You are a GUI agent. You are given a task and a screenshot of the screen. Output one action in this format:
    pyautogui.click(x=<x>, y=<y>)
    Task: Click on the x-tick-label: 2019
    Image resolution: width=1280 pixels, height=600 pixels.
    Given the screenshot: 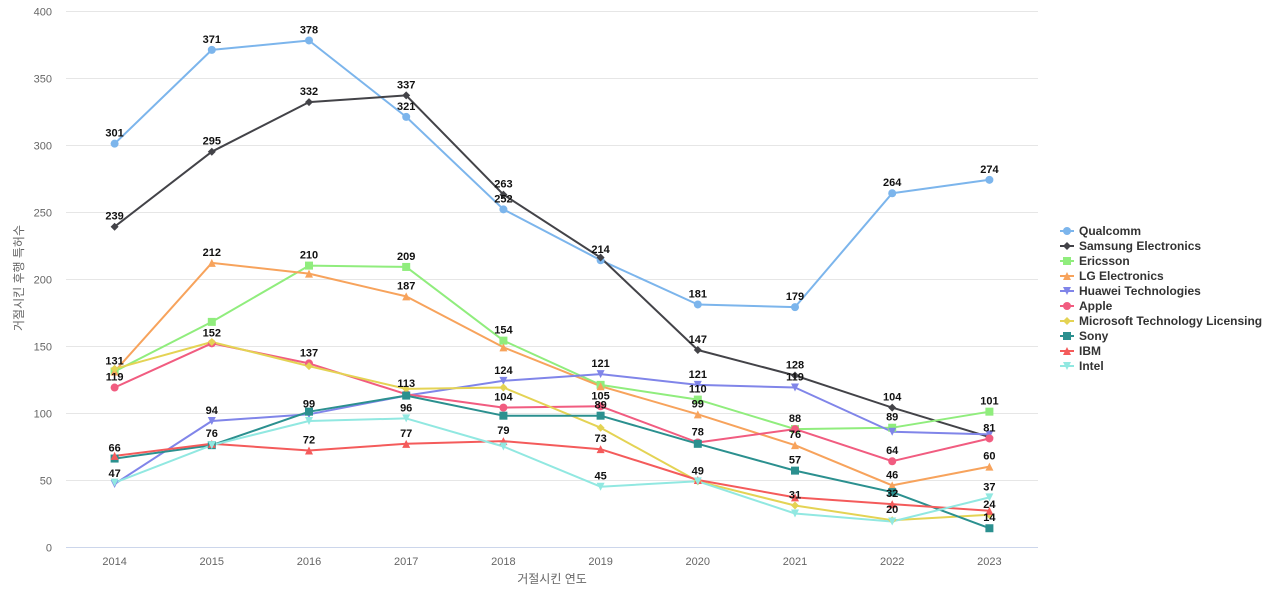 What is the action you would take?
    pyautogui.click(x=600, y=562)
    